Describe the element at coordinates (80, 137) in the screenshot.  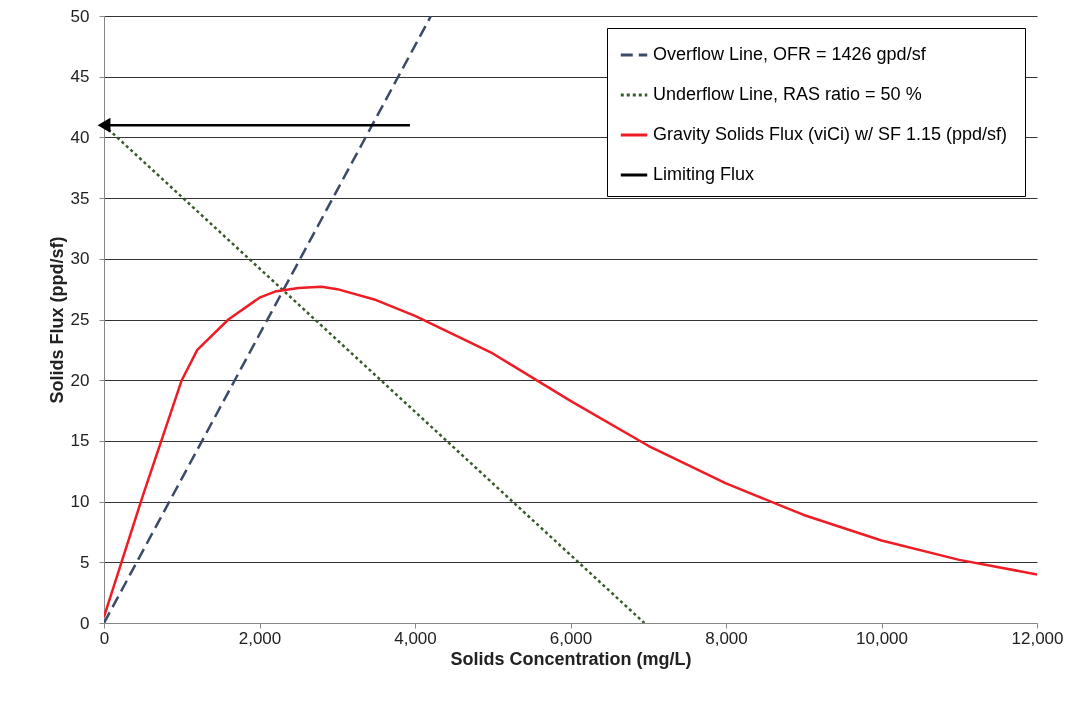
I see `y-tick-label: 40` at that location.